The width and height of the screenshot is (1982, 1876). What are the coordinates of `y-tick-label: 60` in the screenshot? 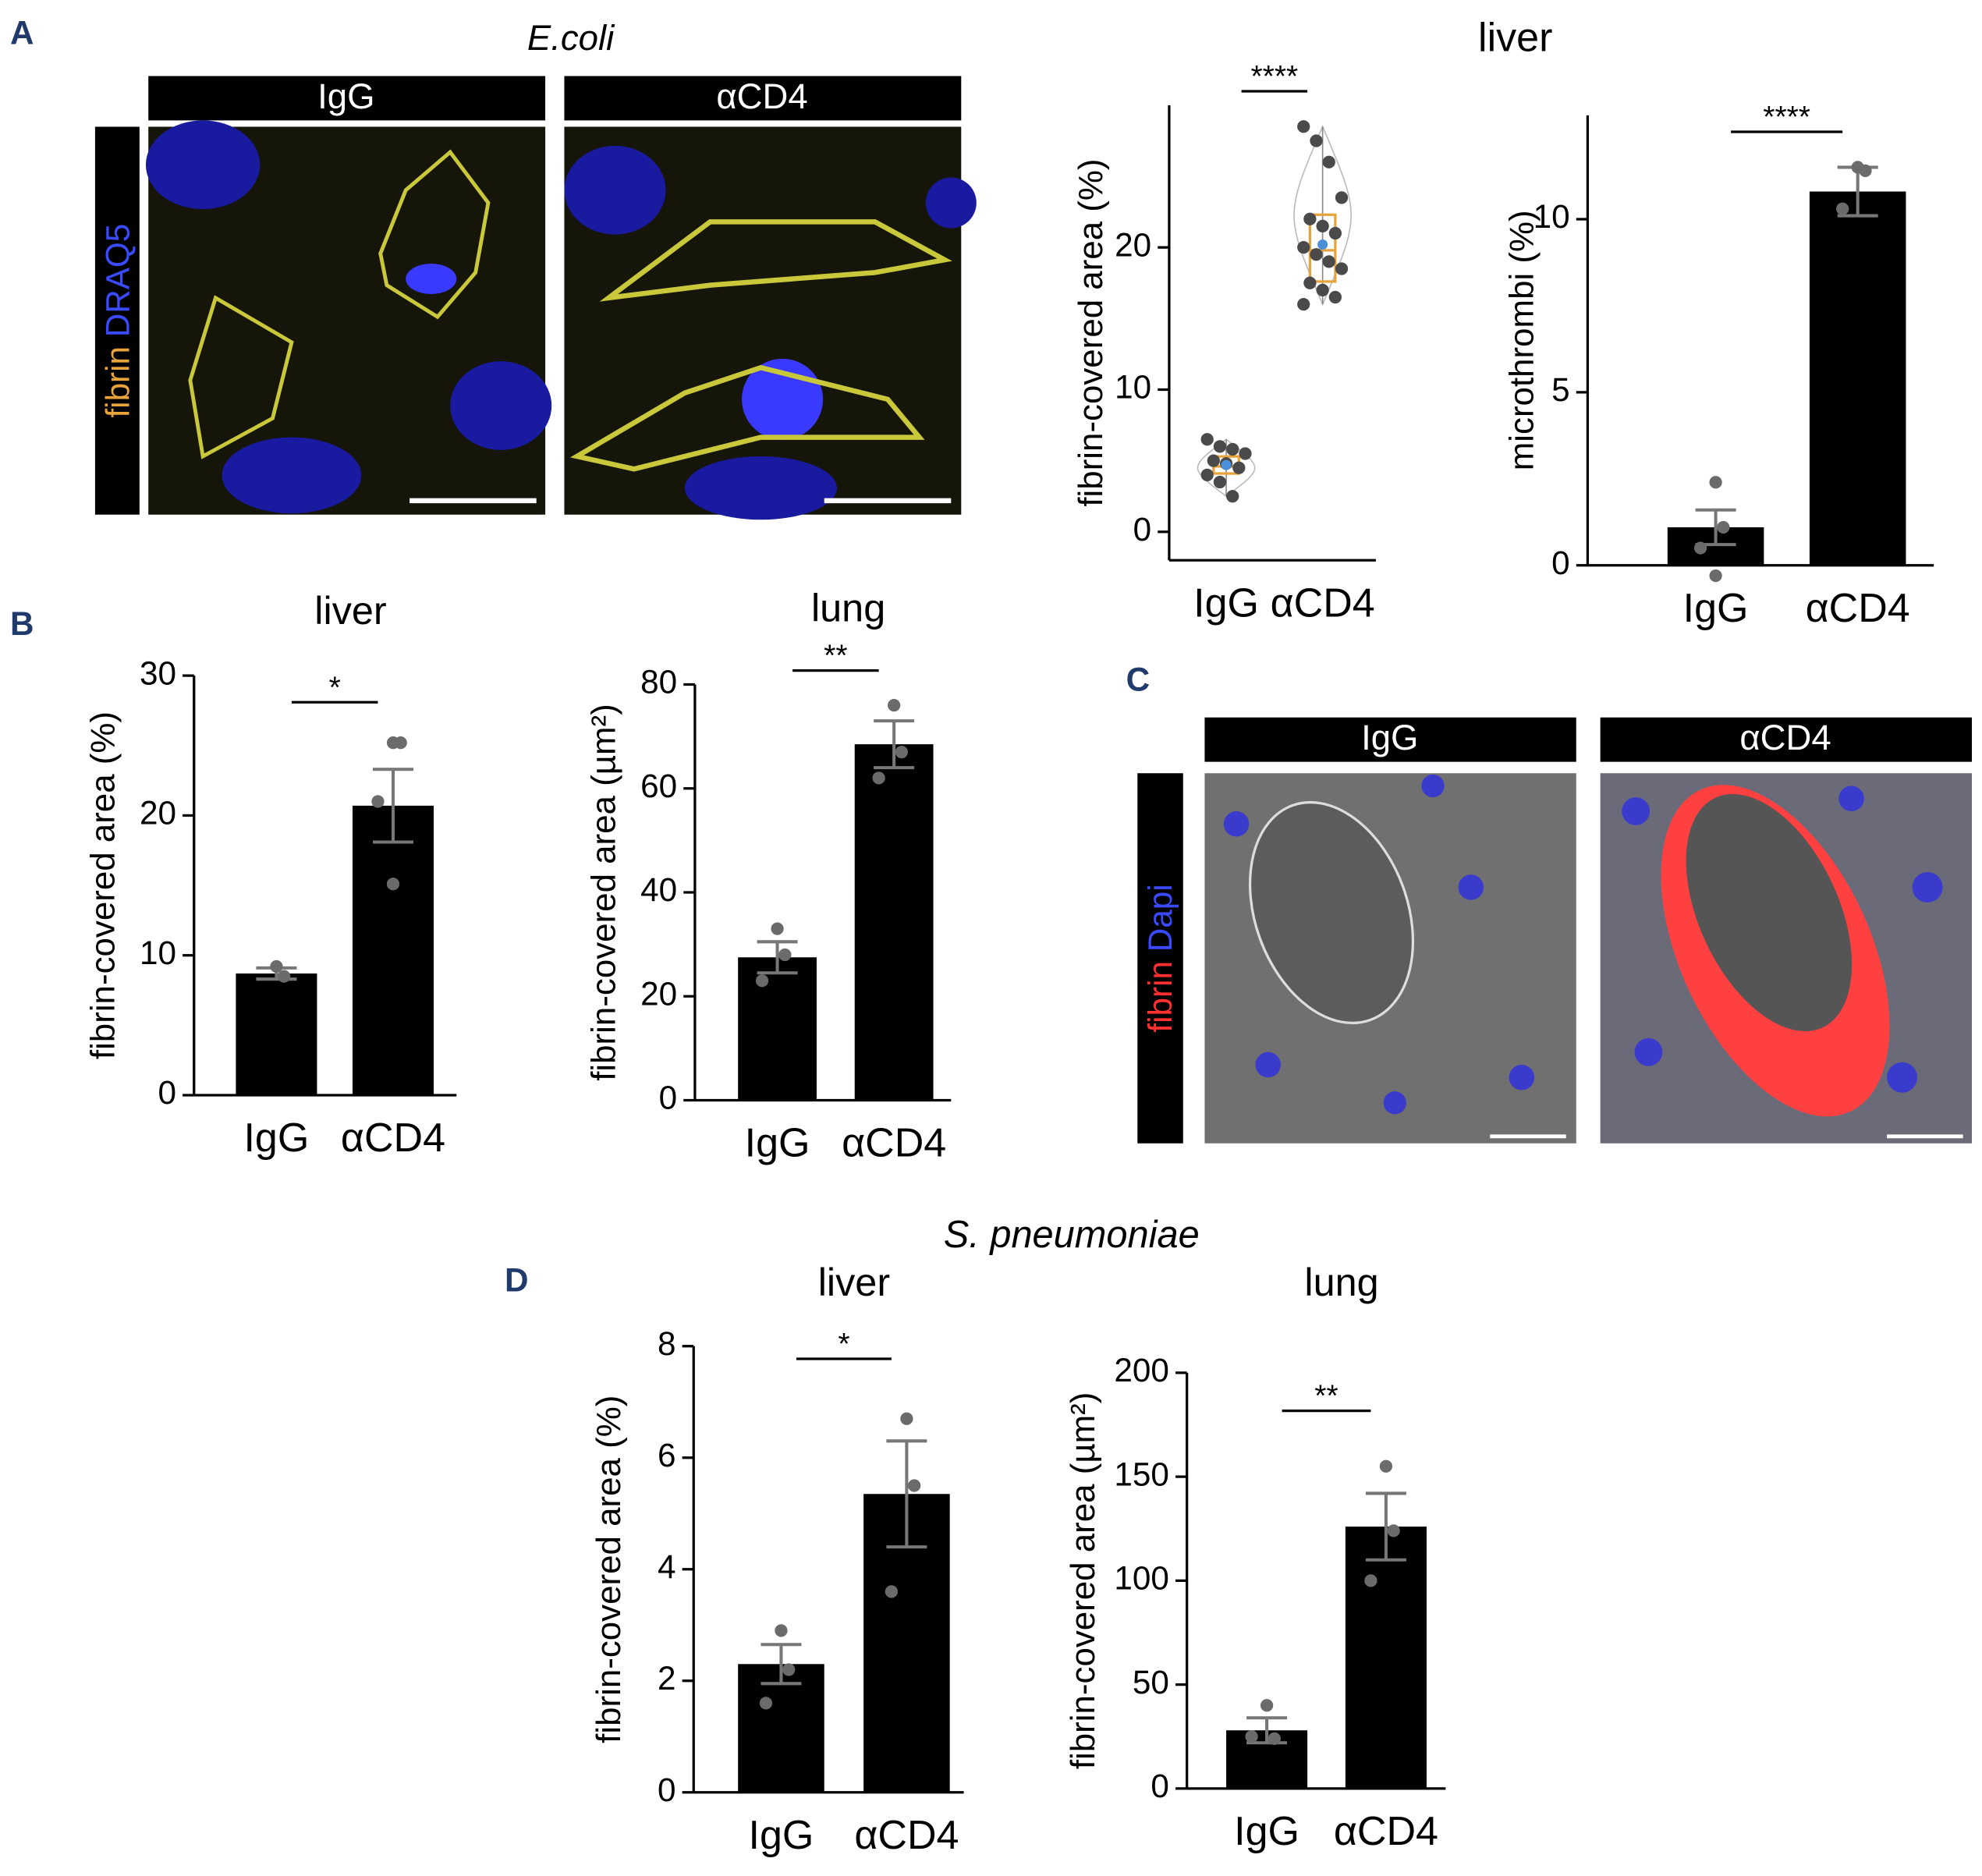 It's located at (658, 786).